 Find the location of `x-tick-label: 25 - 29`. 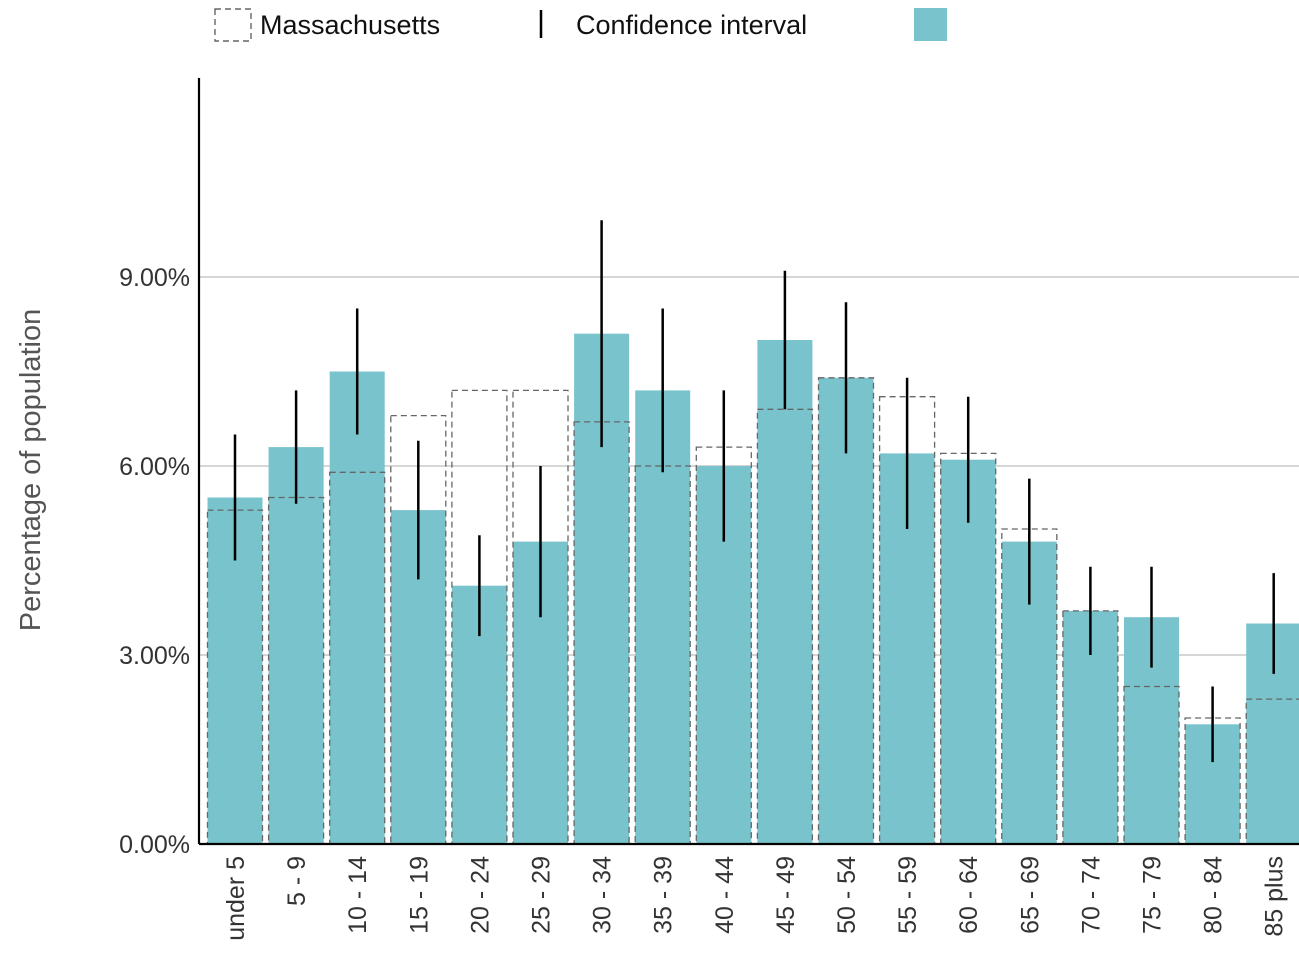

x-tick-label: 25 - 29 is located at coordinates (542, 895).